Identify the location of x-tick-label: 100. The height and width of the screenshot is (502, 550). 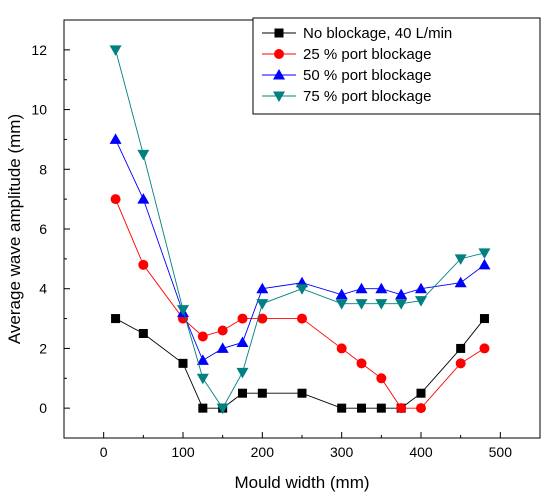
(183, 452).